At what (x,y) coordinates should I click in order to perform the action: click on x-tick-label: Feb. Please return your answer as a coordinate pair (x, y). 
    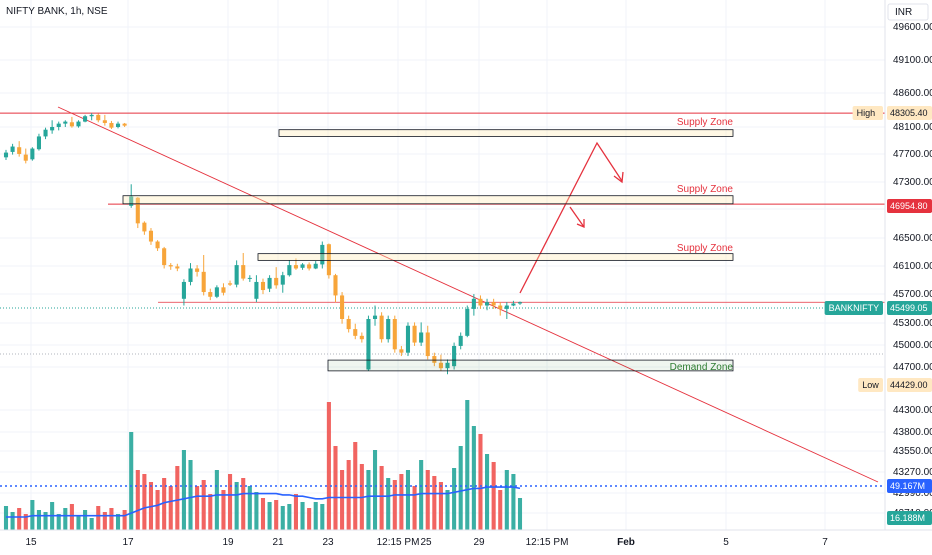
    Looking at the image, I should click on (626, 542).